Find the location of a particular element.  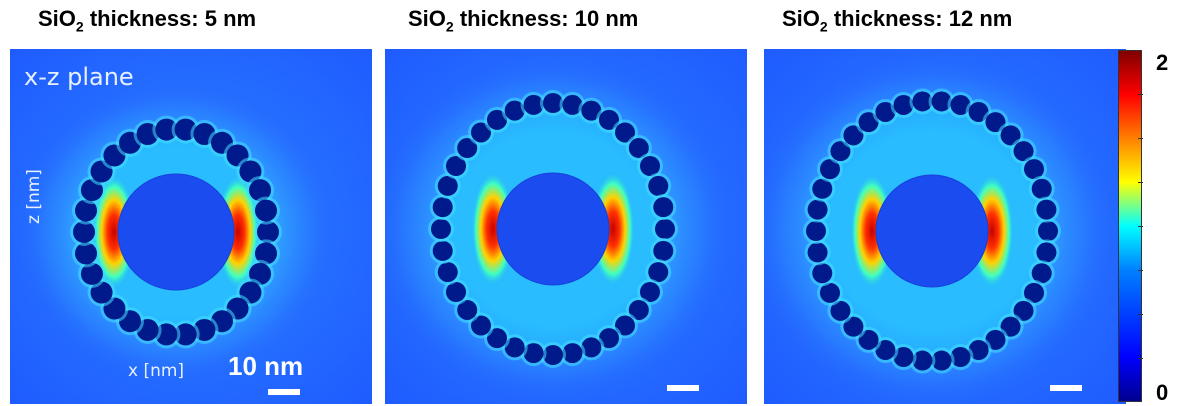

colorbar-max-label: 2 is located at coordinates (1162, 62).